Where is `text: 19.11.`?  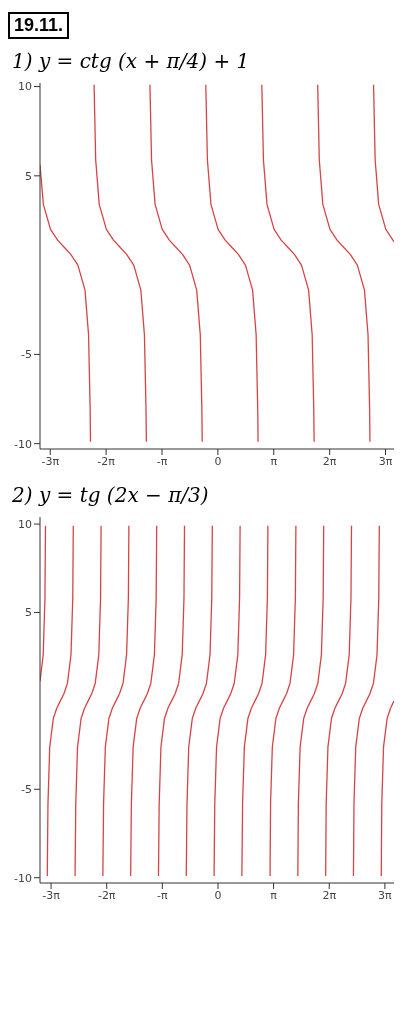 text: 19.11. is located at coordinates (39, 25).